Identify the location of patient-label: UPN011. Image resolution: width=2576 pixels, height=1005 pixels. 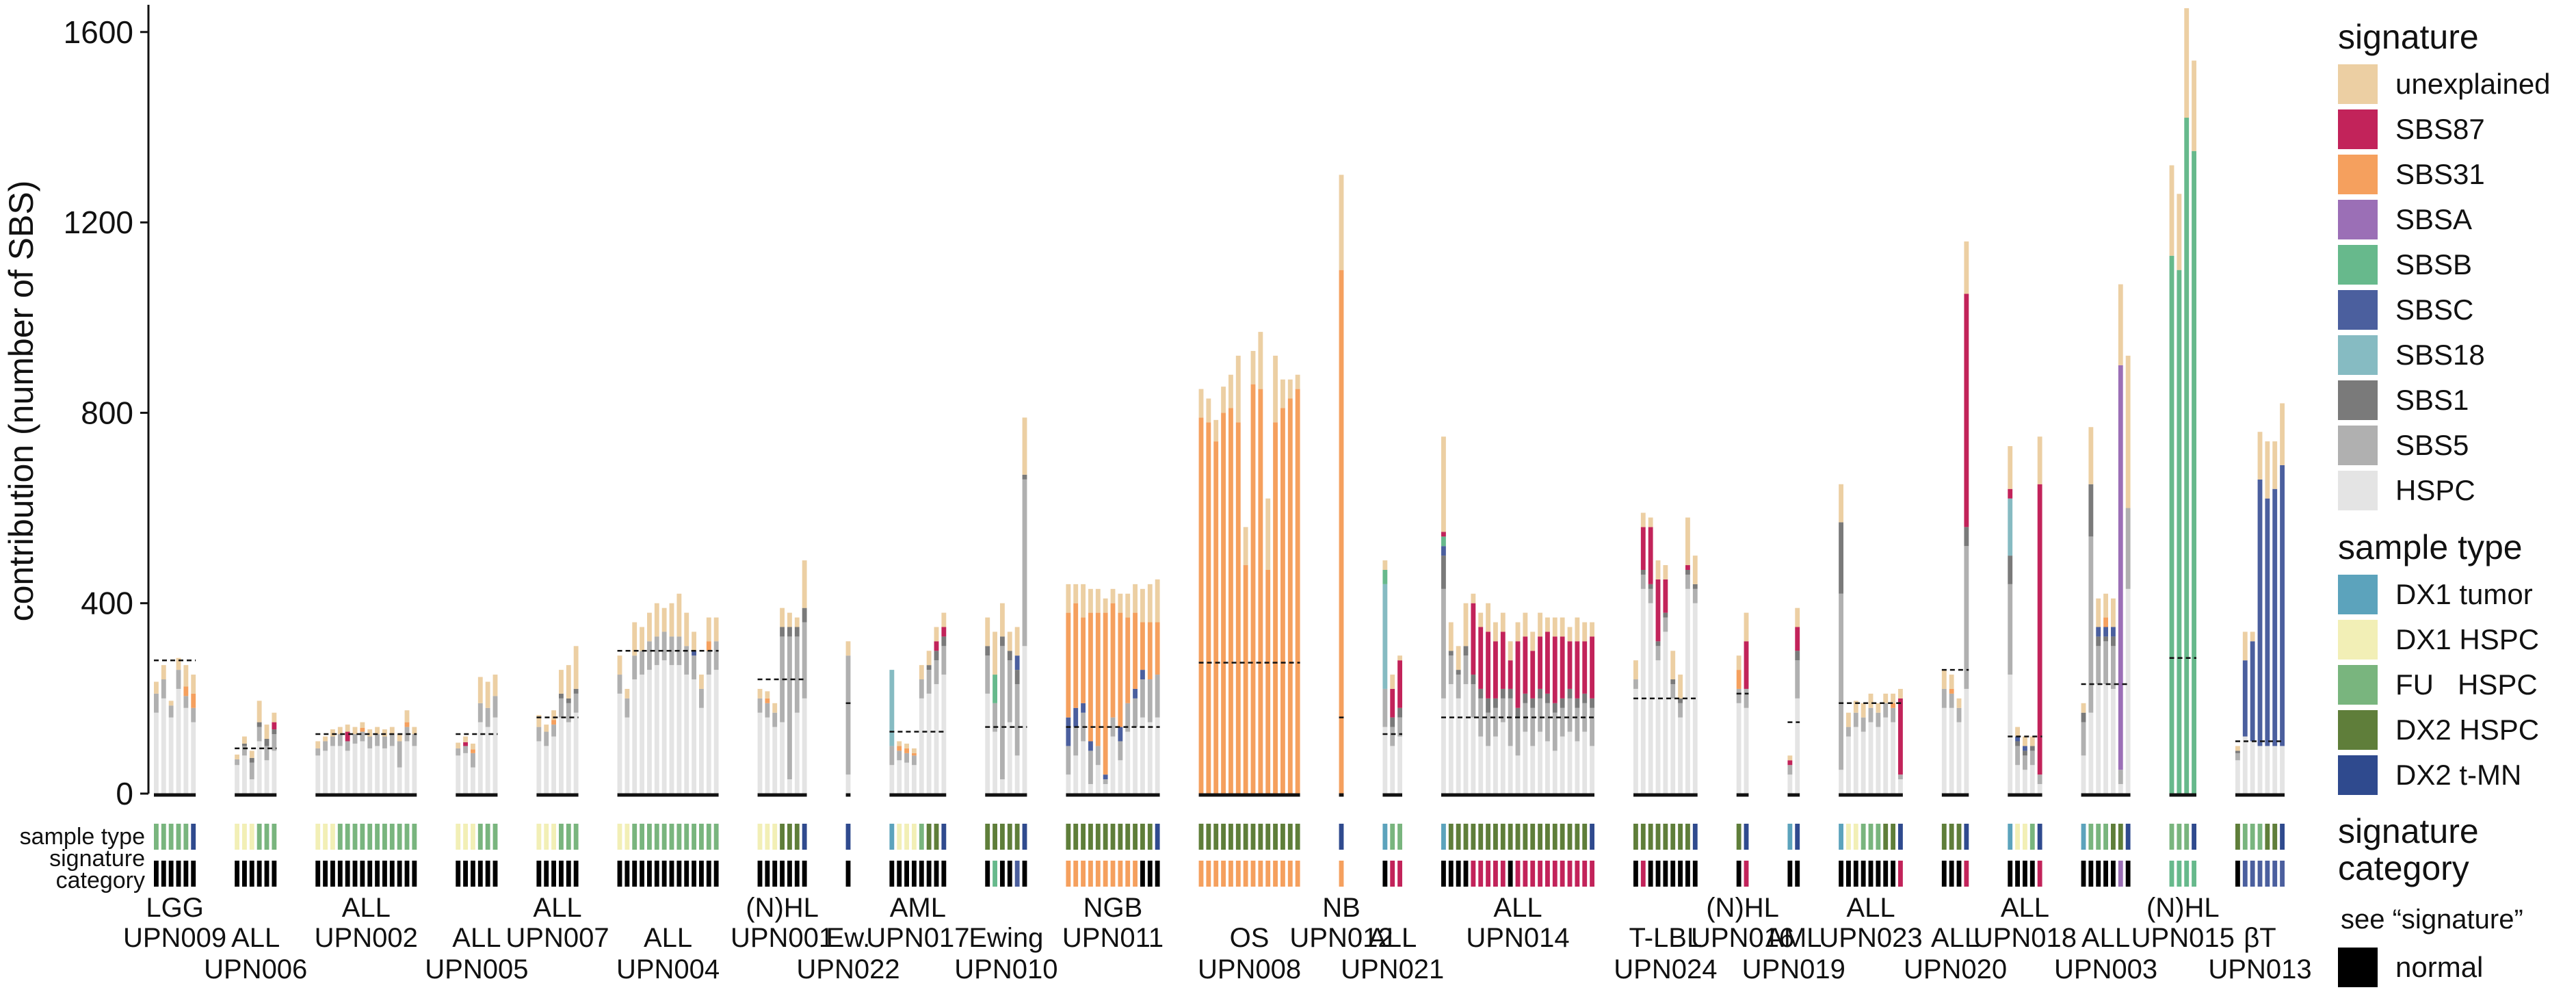
(1113, 938).